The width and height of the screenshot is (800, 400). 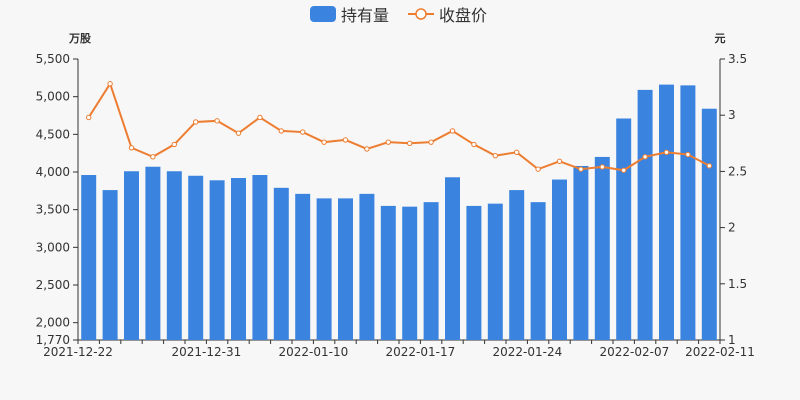 I want to click on left-axis-tick-label: 2,000, so click(x=53, y=323).